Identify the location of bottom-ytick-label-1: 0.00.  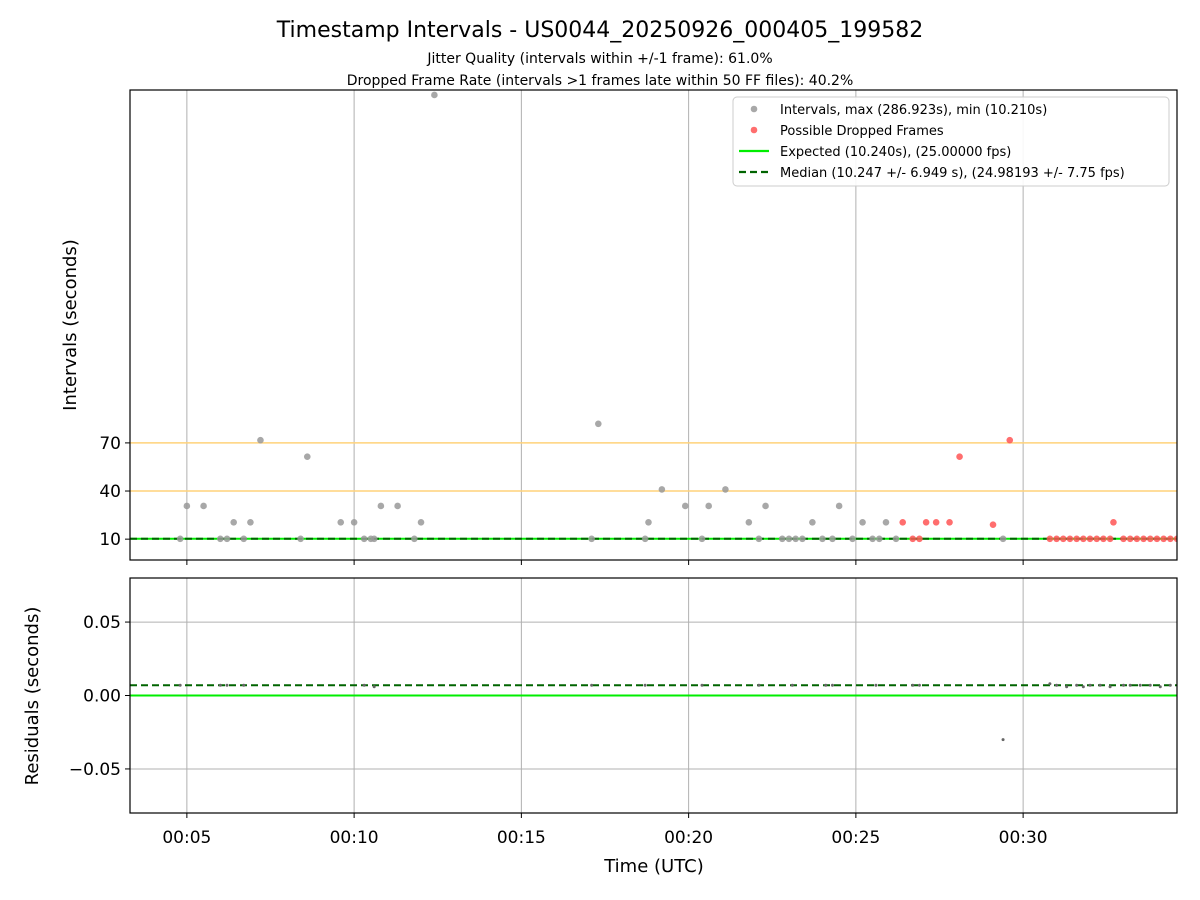
(102, 697).